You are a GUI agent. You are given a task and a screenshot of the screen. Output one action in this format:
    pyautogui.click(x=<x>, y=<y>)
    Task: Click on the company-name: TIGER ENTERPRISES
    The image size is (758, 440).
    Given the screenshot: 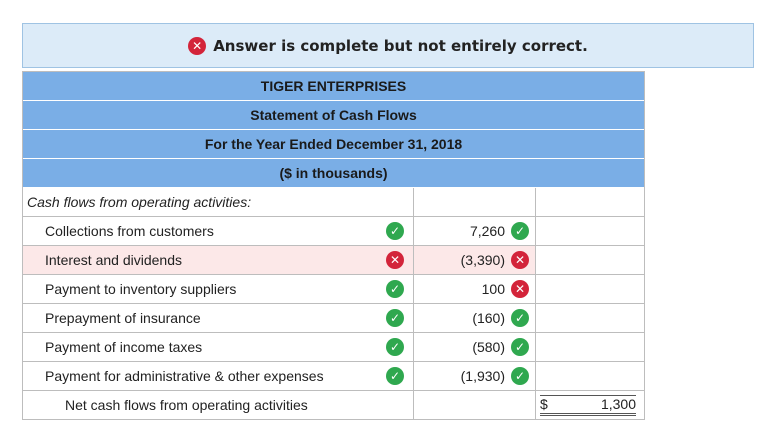 What is the action you would take?
    pyautogui.click(x=333, y=86)
    